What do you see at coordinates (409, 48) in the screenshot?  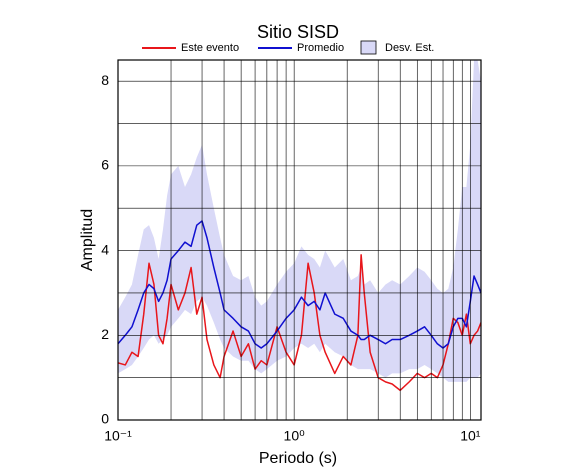 I see `legend-label: Desv. Est.` at bounding box center [409, 48].